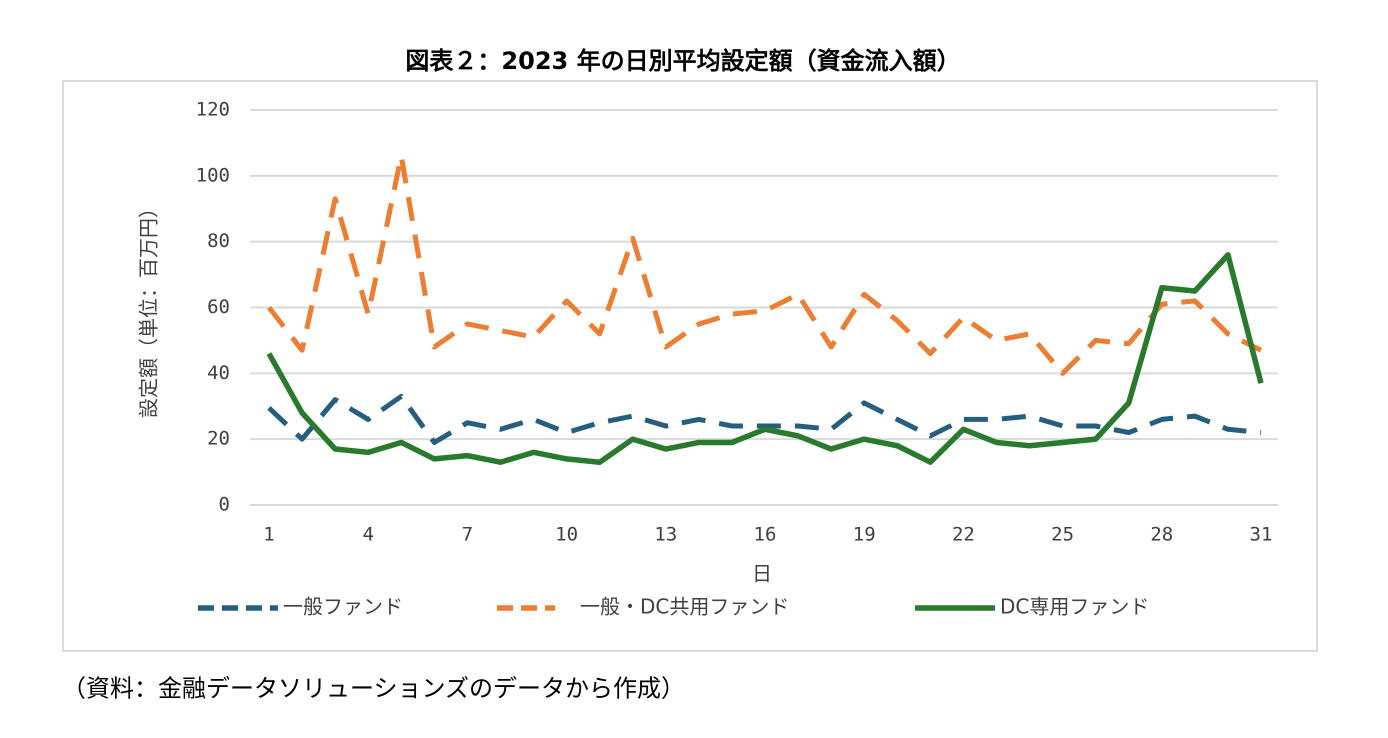 Image resolution: width=1388 pixels, height=738 pixels. I want to click on y-tick-label: 40, so click(218, 373).